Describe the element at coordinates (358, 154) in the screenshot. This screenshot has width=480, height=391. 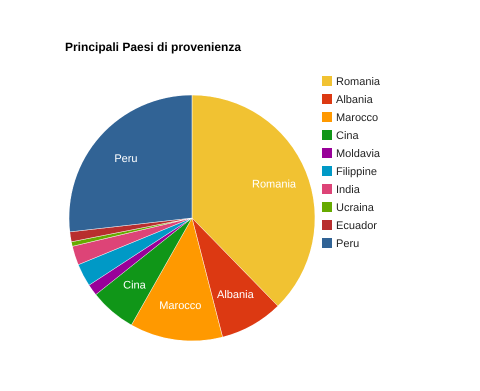
I see `legend-label: Moldavia` at that location.